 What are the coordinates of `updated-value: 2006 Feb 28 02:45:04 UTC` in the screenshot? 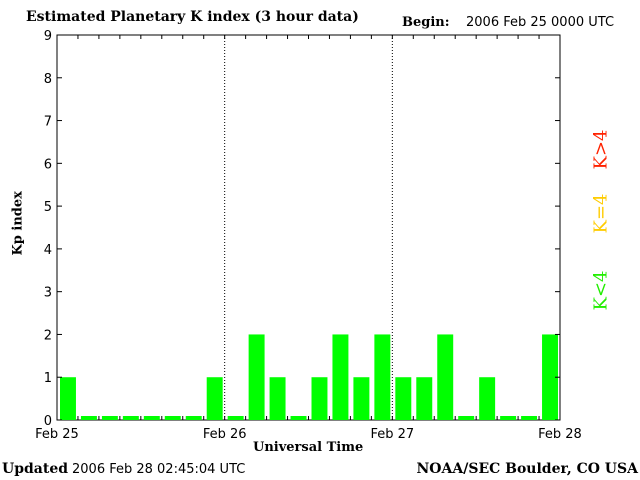 It's located at (159, 469).